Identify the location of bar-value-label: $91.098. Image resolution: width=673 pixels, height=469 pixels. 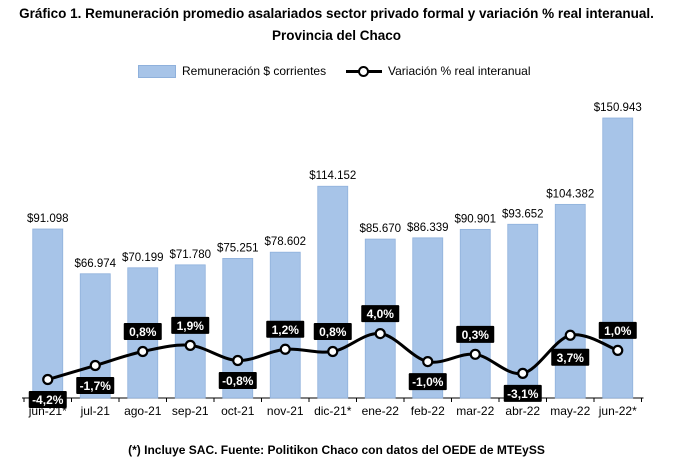
(48, 219).